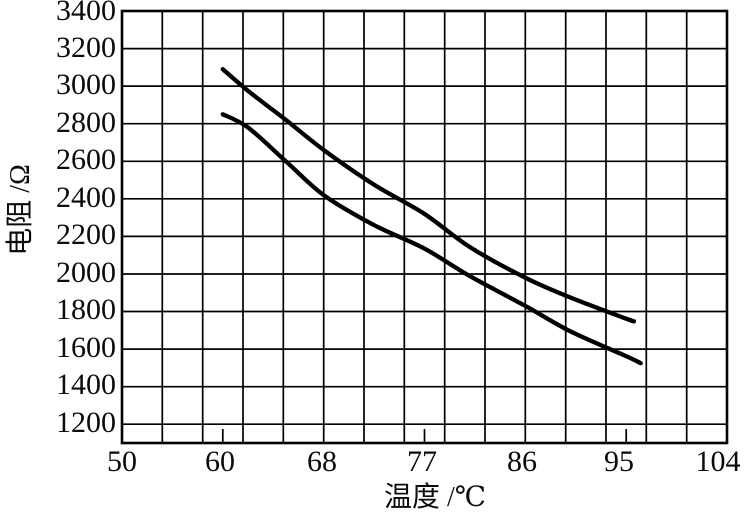 Image resolution: width=746 pixels, height=517 pixels. Describe the element at coordinates (122, 461) in the screenshot. I see `x-tick-label: 50` at that location.